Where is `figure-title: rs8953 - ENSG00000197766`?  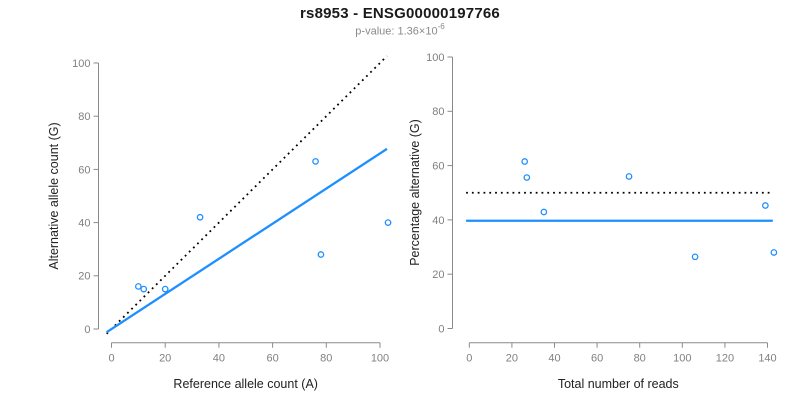
figure-title: rs8953 - ENSG00000197766 is located at coordinates (400, 13).